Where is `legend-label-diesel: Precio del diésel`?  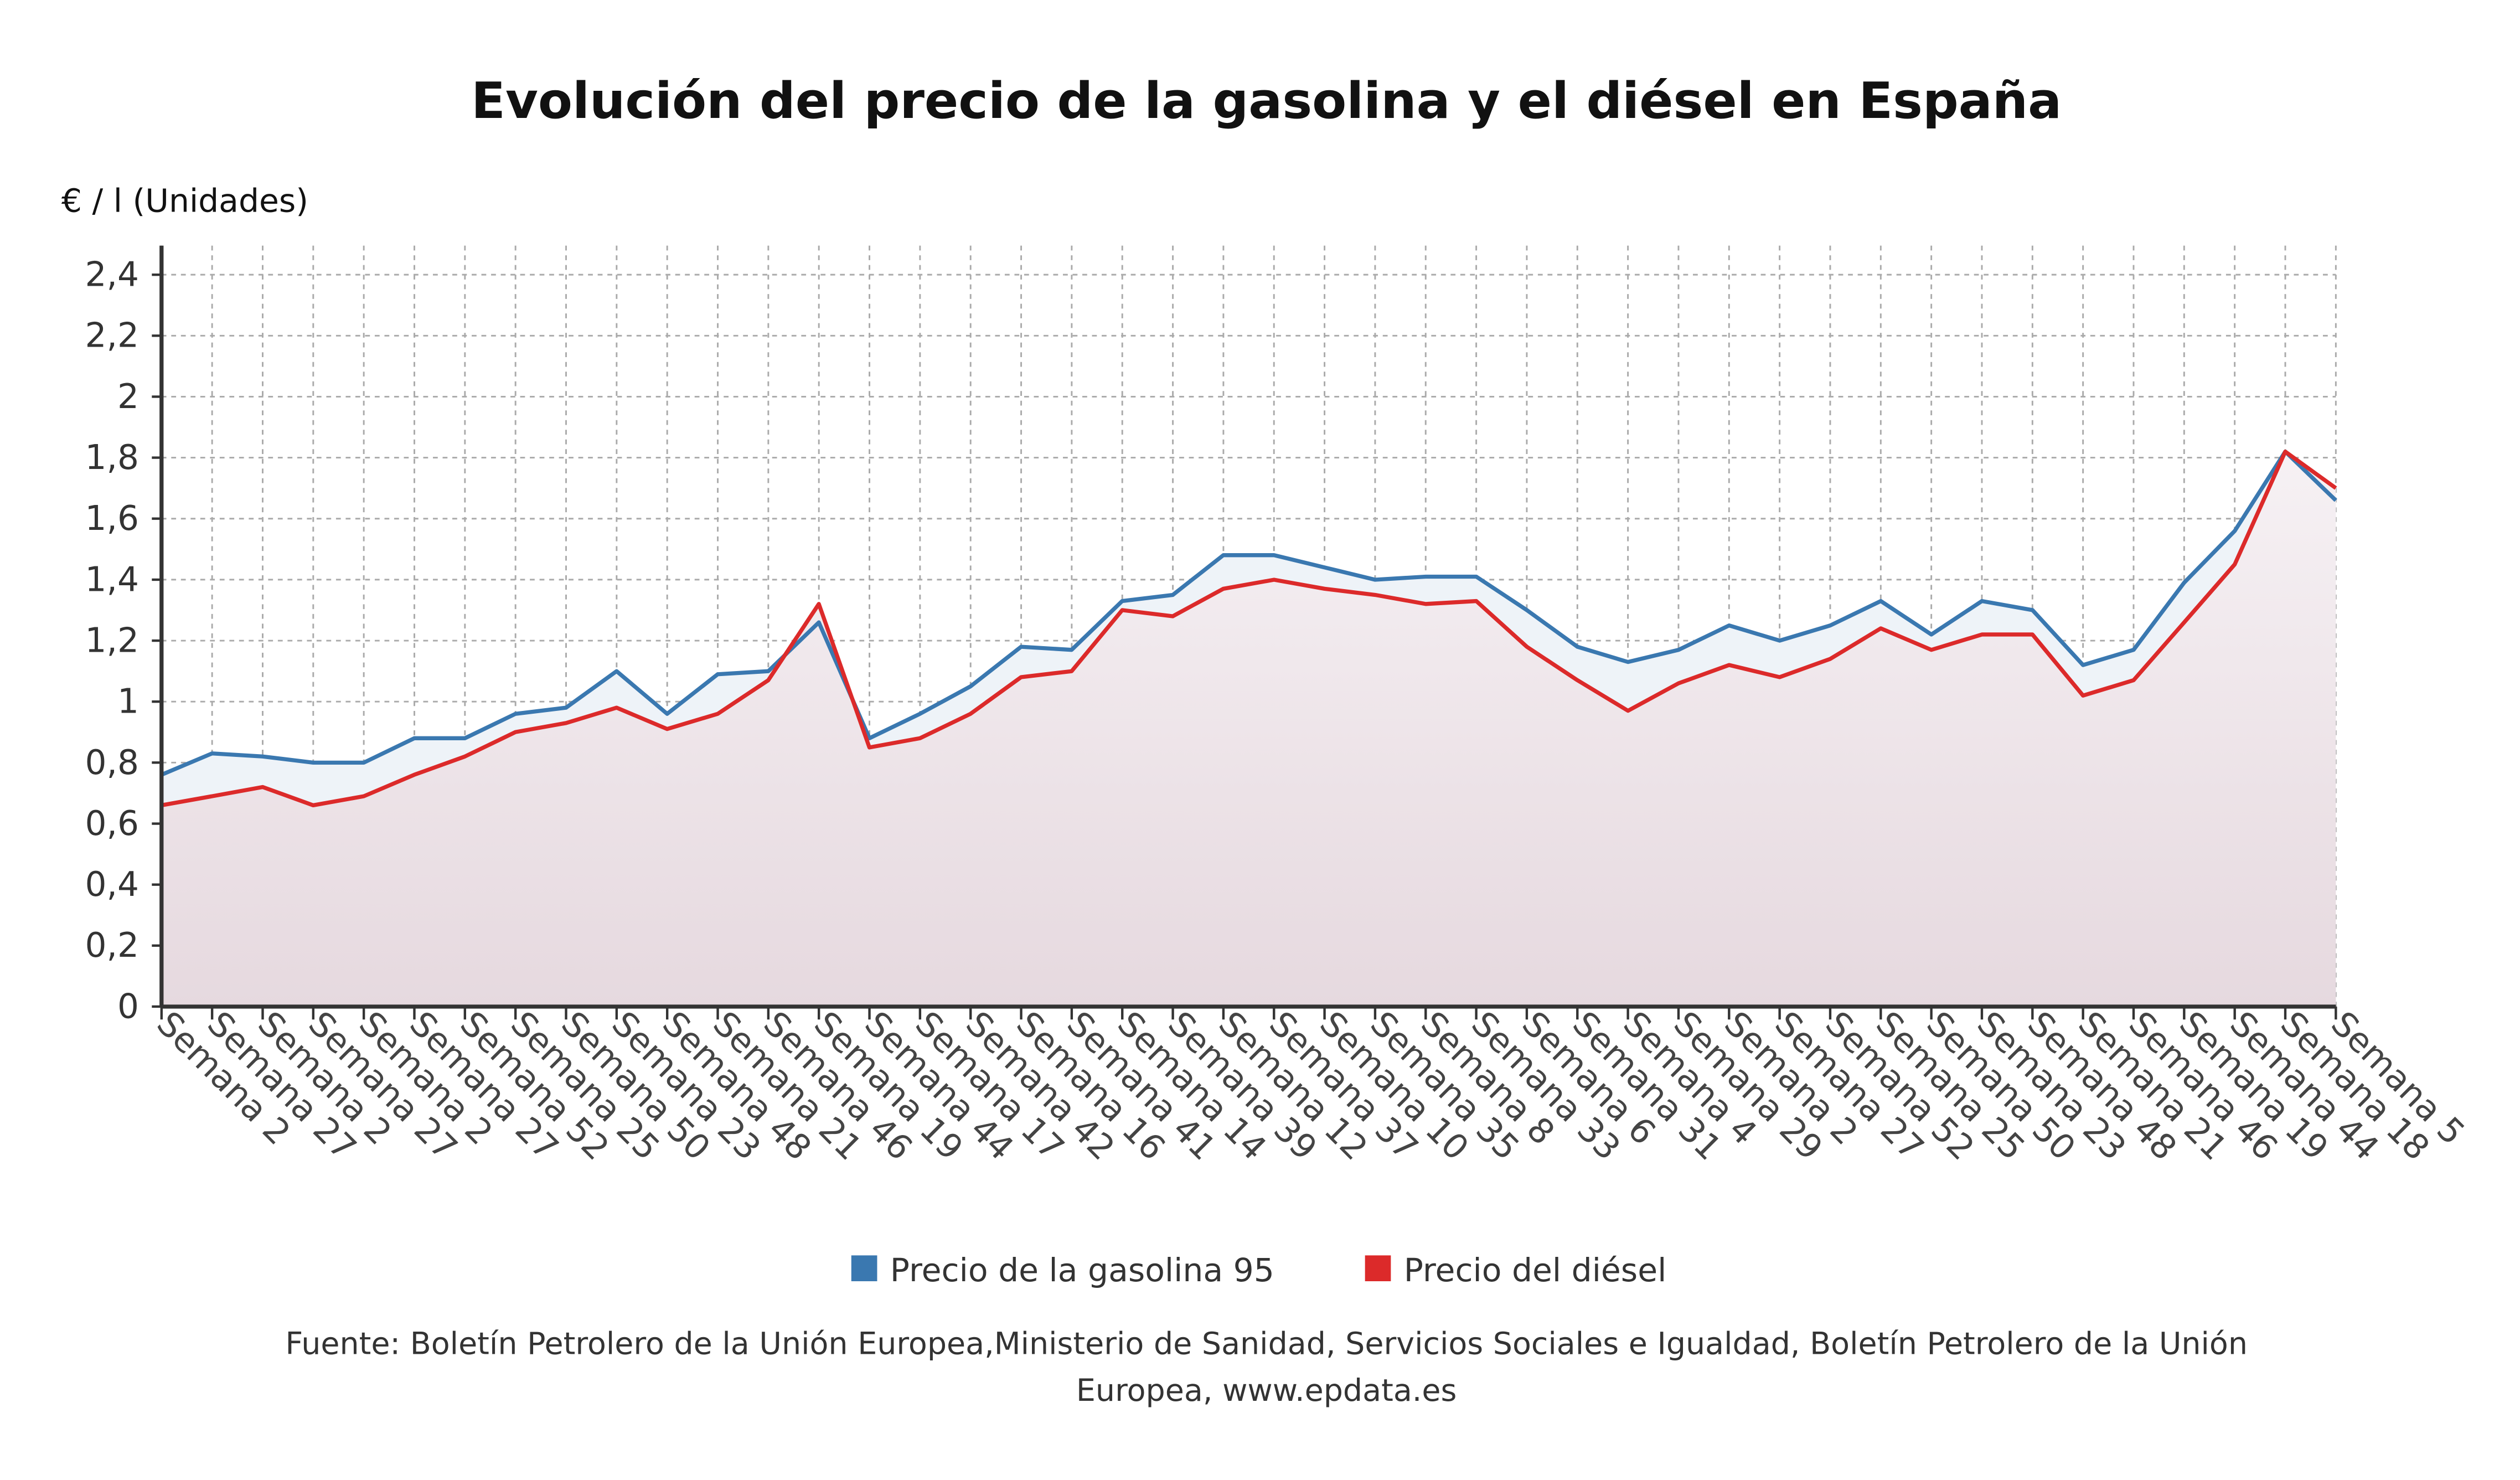
legend-label-diesel: Precio del diésel is located at coordinates (1535, 1270).